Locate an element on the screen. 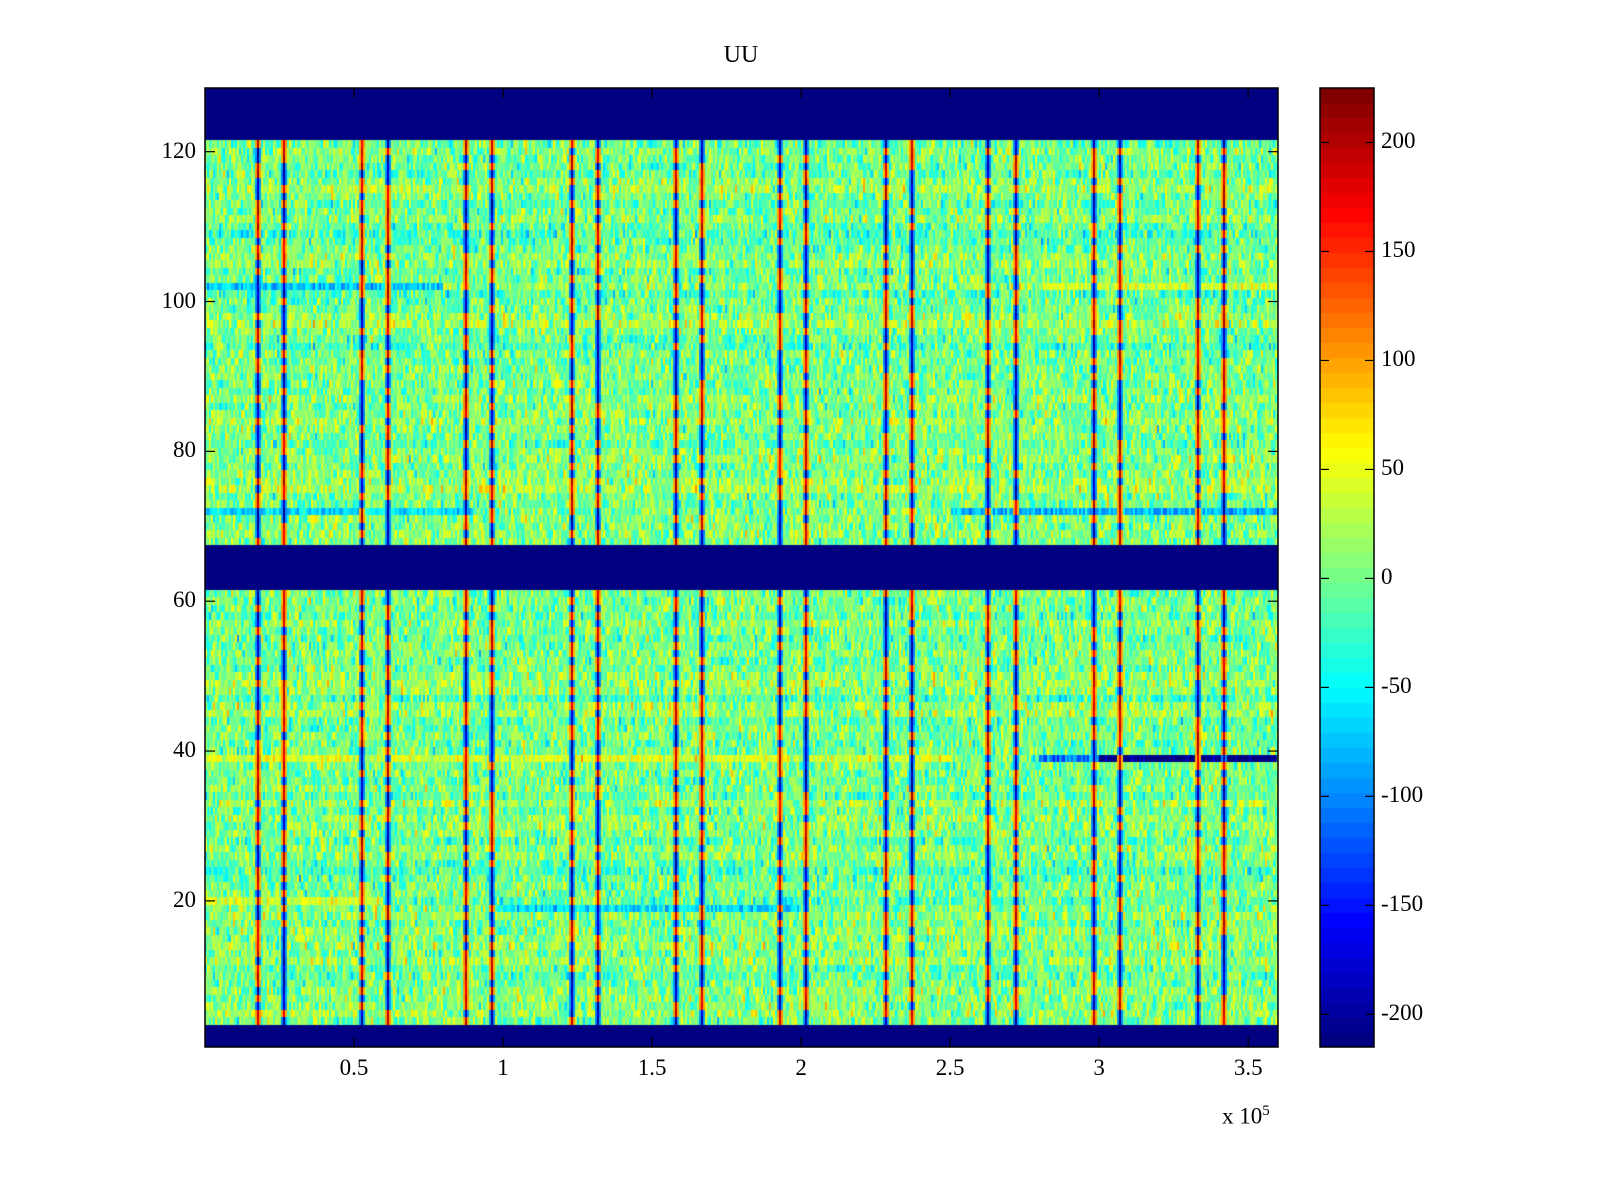 The width and height of the screenshot is (1600, 1200). y-tick-label: 60 is located at coordinates (184, 600).